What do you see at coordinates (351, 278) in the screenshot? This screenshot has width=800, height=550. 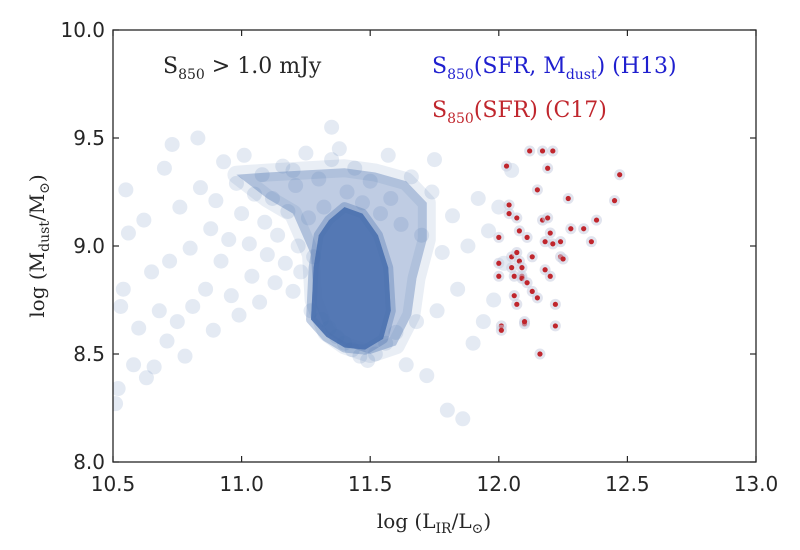 I see `h13-dense-core-inner` at bounding box center [351, 278].